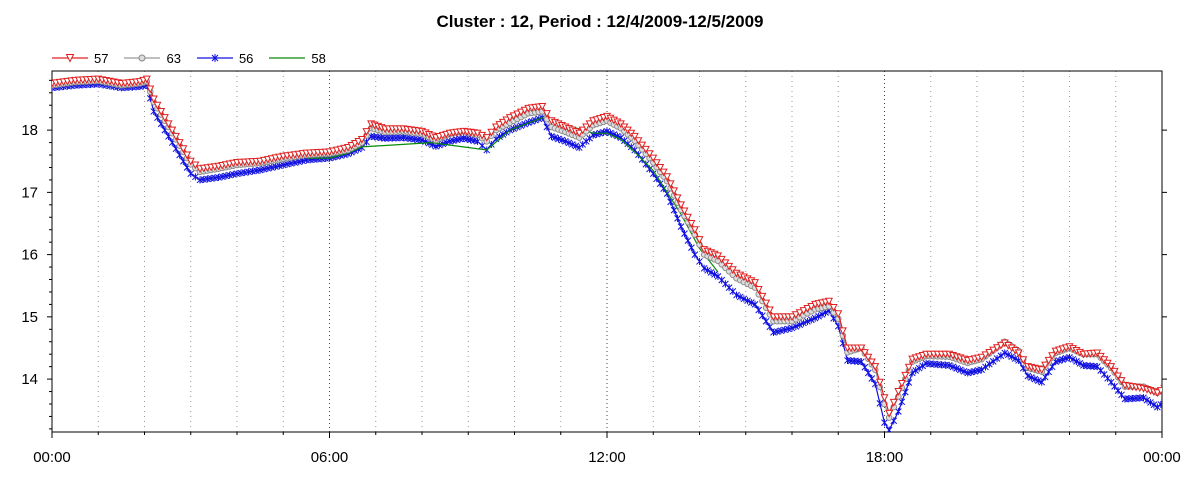 The height and width of the screenshot is (480, 1200). Describe the element at coordinates (318, 58) in the screenshot. I see `legend-label-58: 58` at that location.